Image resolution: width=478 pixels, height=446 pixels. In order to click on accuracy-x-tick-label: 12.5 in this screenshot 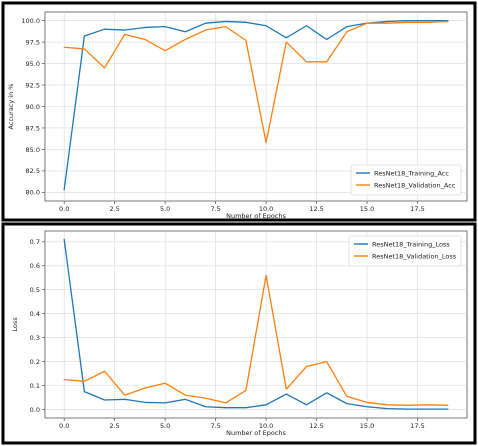, I will do `click(316, 209)`.